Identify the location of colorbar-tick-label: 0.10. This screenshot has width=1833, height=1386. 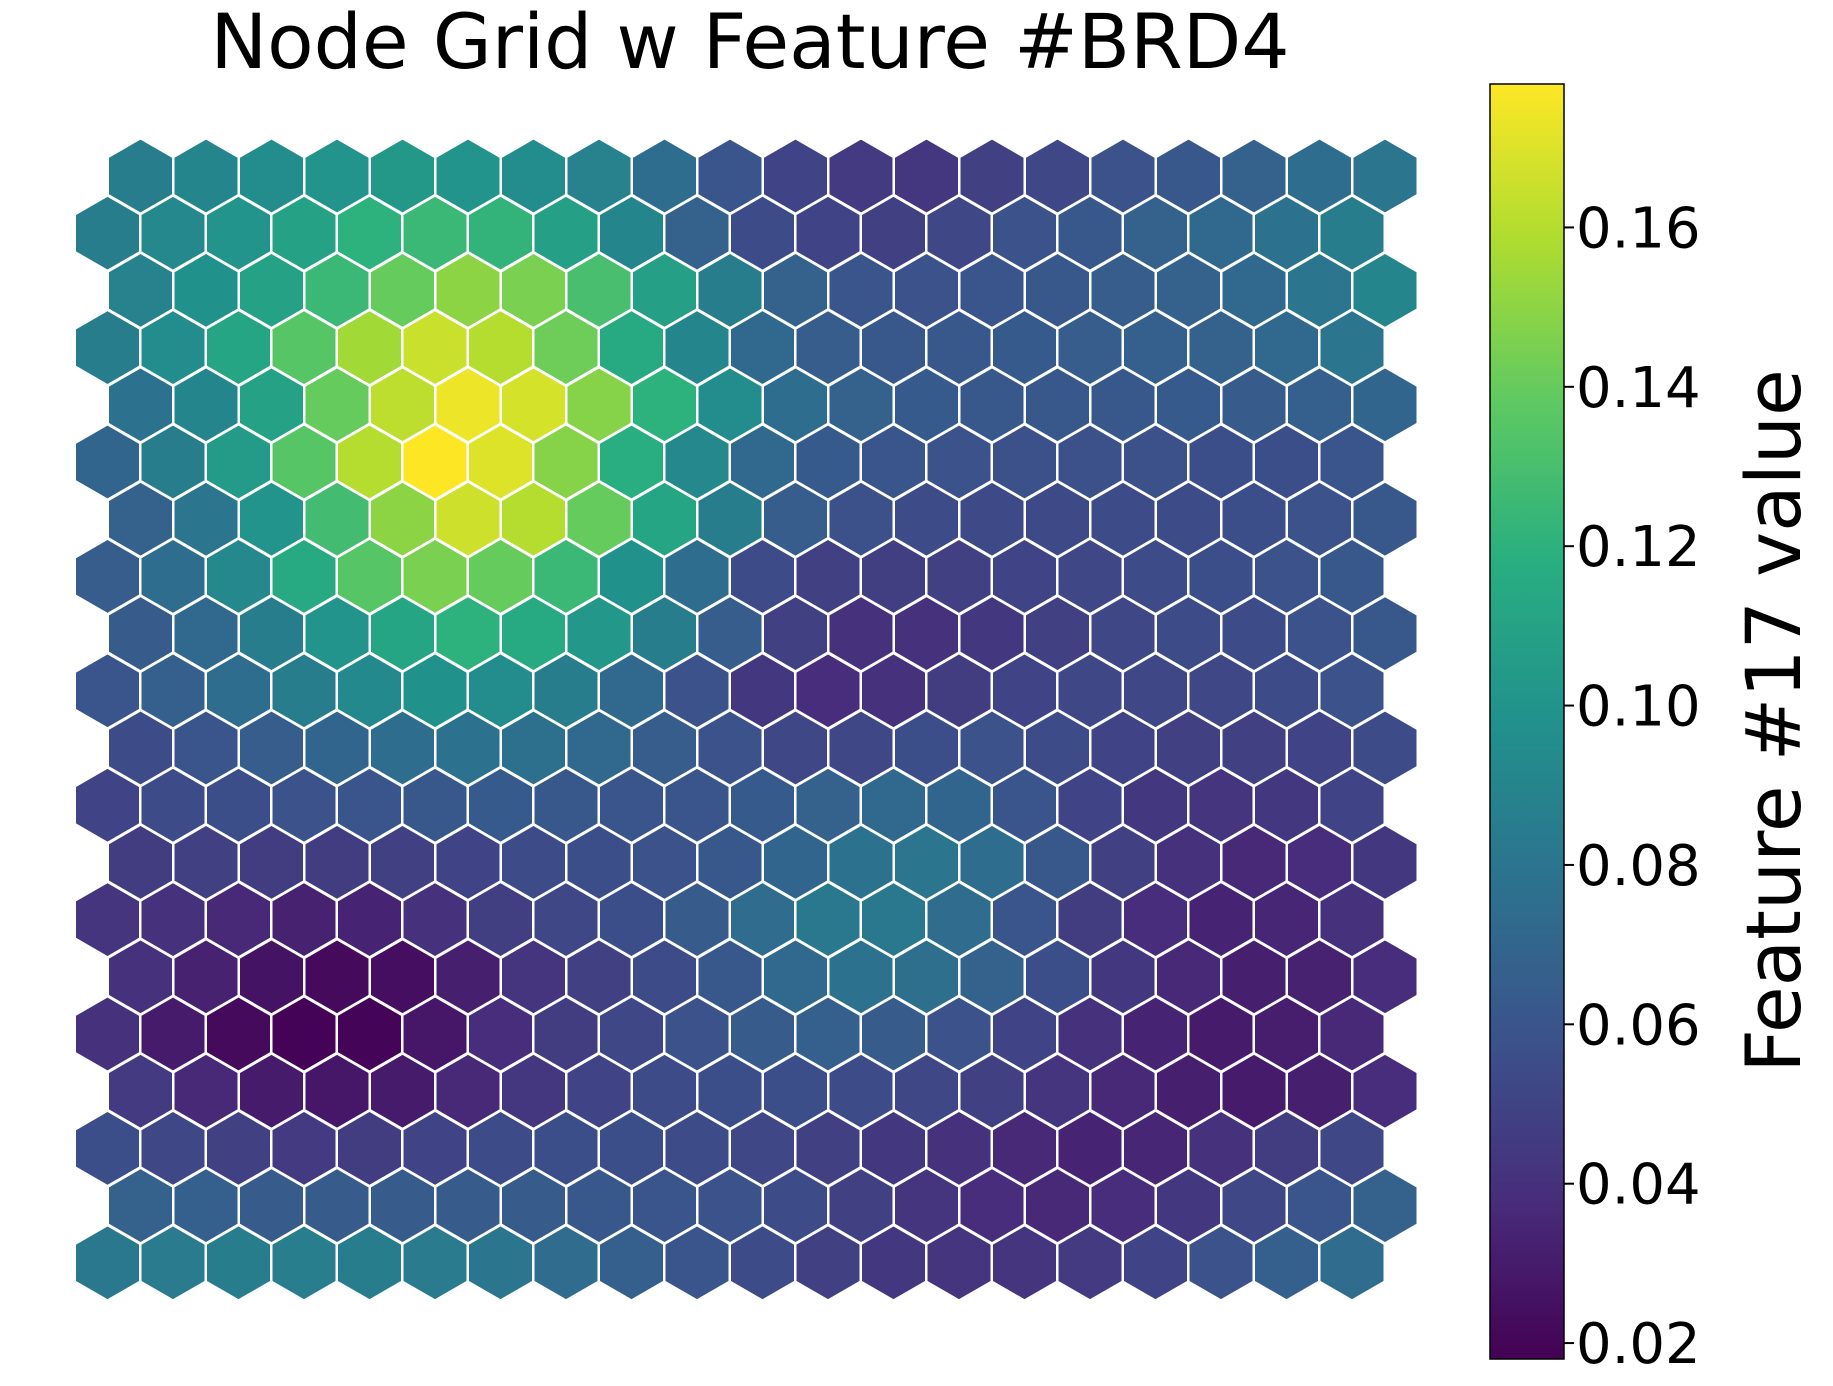
(1638, 707).